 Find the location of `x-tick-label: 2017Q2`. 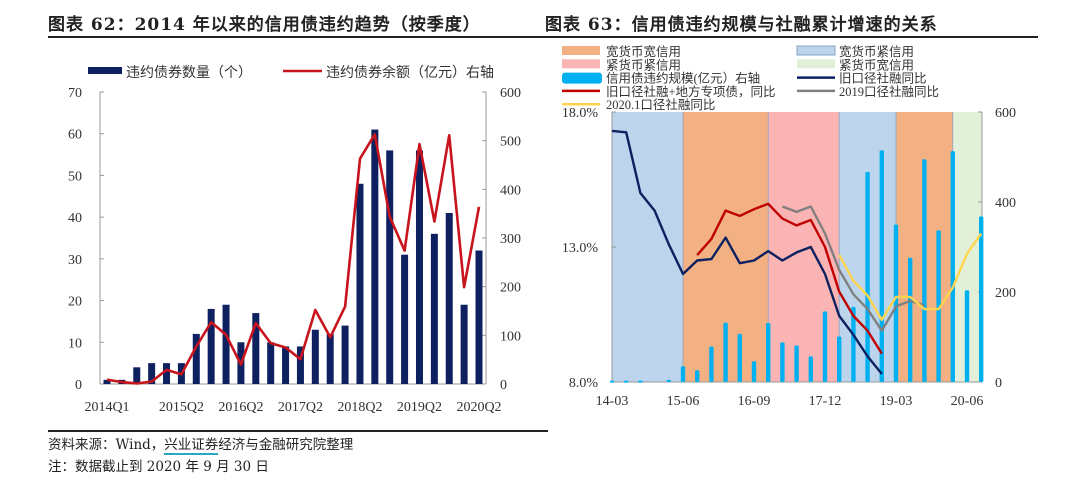

x-tick-label: 2017Q2 is located at coordinates (300, 407).